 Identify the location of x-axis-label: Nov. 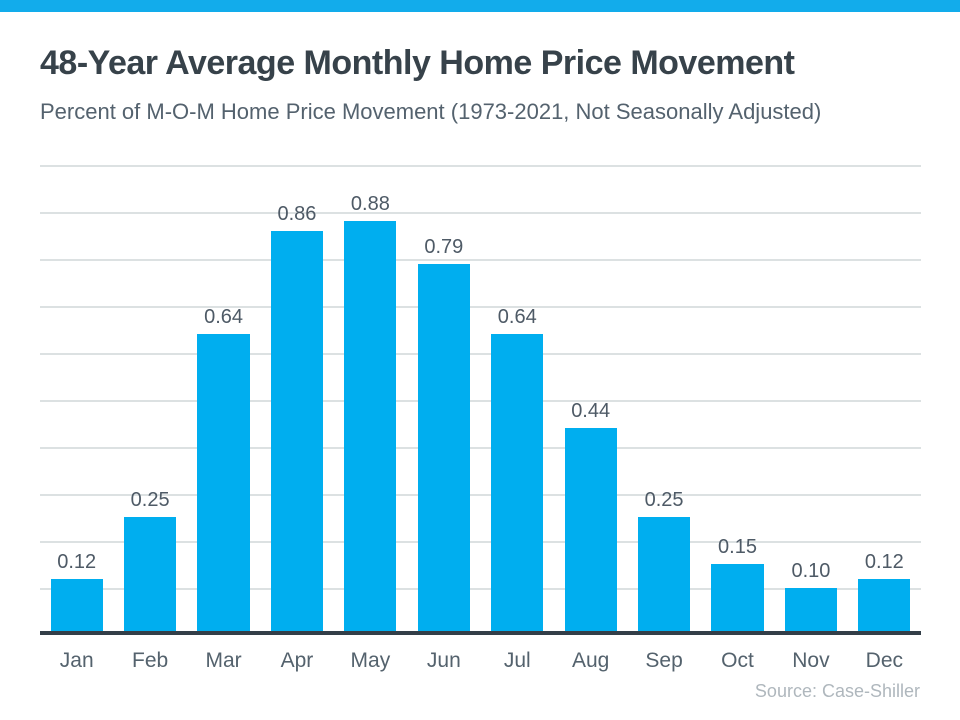
(811, 660).